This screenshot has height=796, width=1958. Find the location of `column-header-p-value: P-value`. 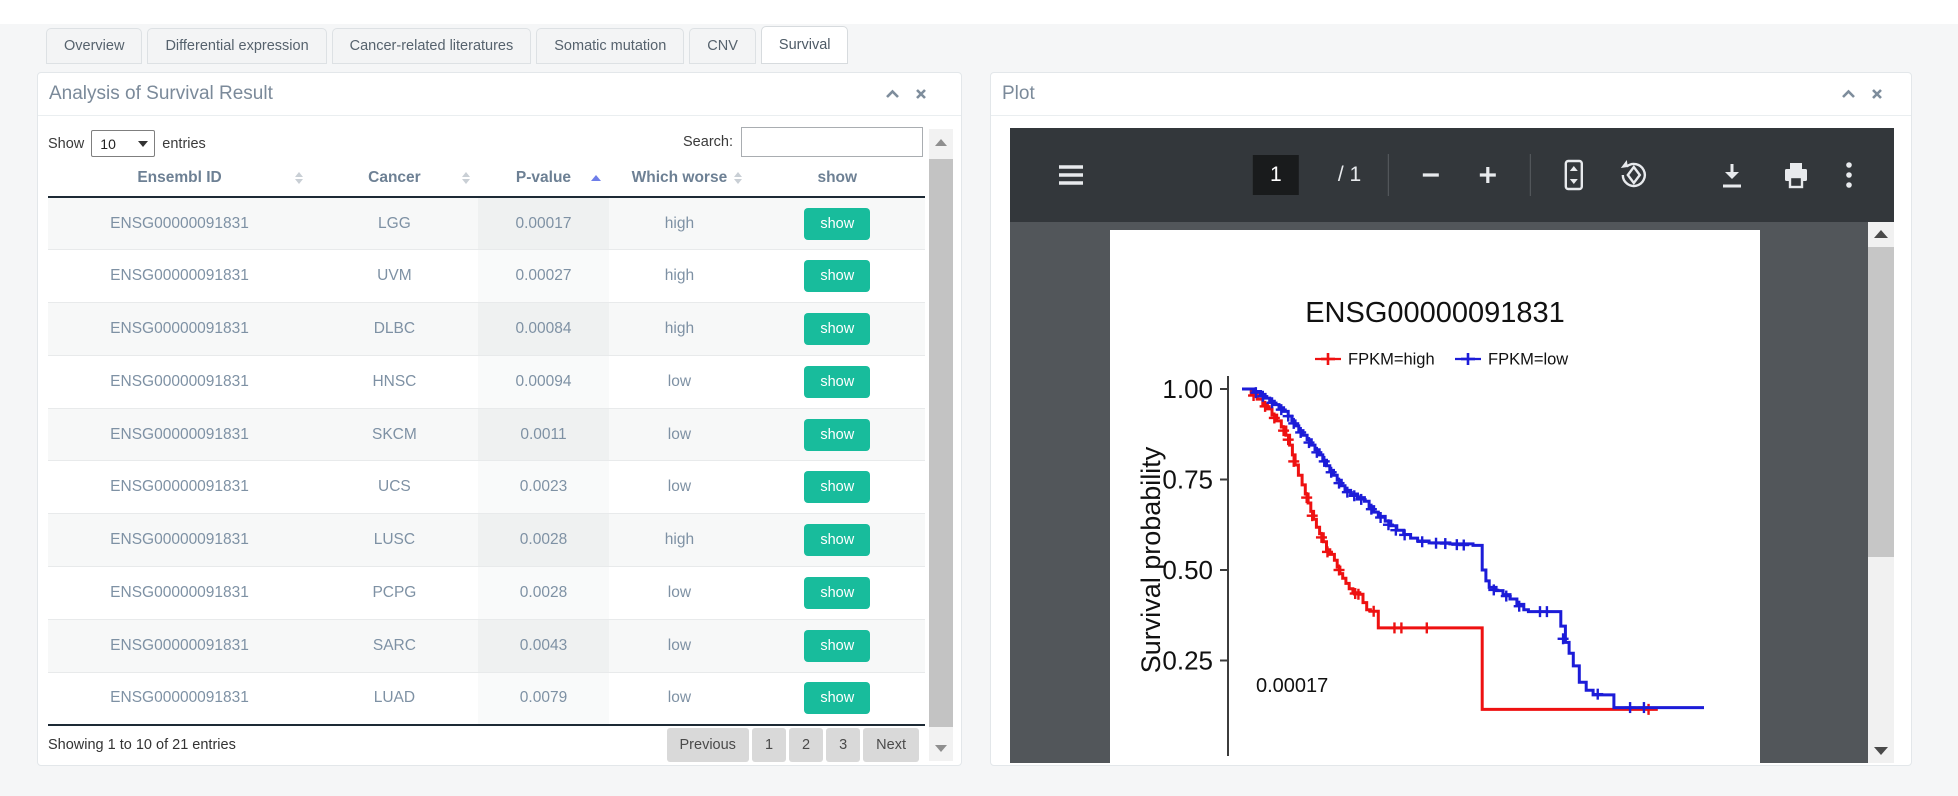

column-header-p-value: P-value is located at coordinates (543, 178).